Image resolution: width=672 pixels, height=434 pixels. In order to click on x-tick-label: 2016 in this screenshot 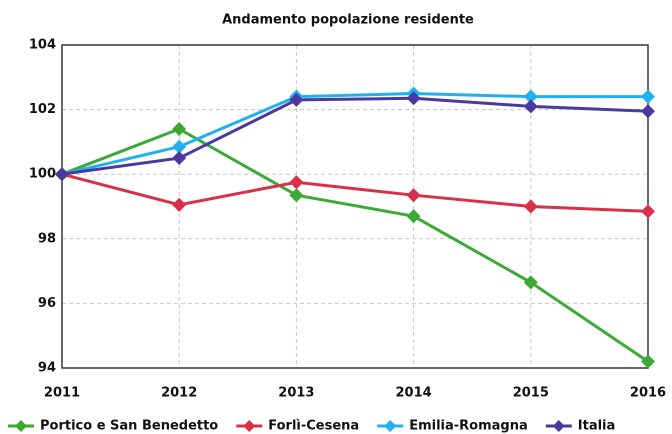, I will do `click(648, 393)`.